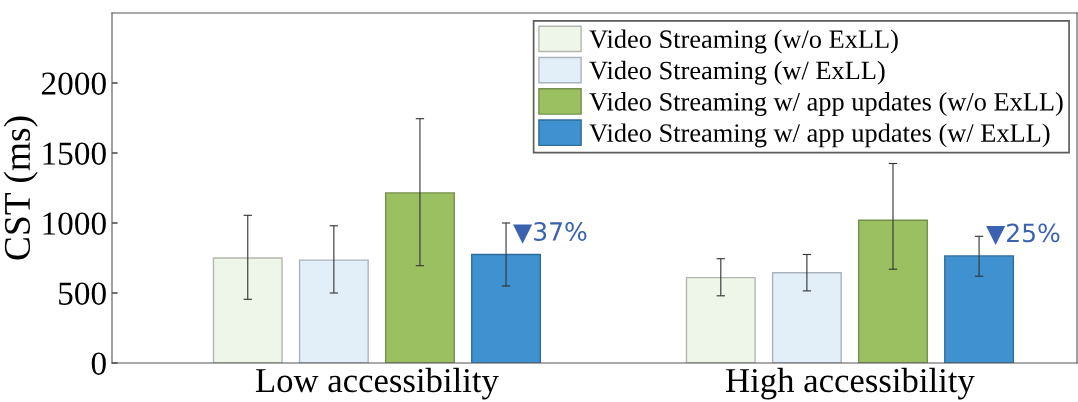 The image size is (1078, 402). What do you see at coordinates (82, 293) in the screenshot?
I see `y-tick-label: 500` at bounding box center [82, 293].